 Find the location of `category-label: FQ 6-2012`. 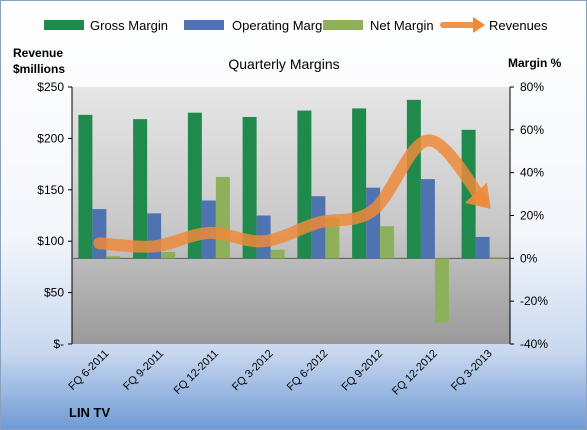

category-label: FQ 6-2012 is located at coordinates (308, 371).